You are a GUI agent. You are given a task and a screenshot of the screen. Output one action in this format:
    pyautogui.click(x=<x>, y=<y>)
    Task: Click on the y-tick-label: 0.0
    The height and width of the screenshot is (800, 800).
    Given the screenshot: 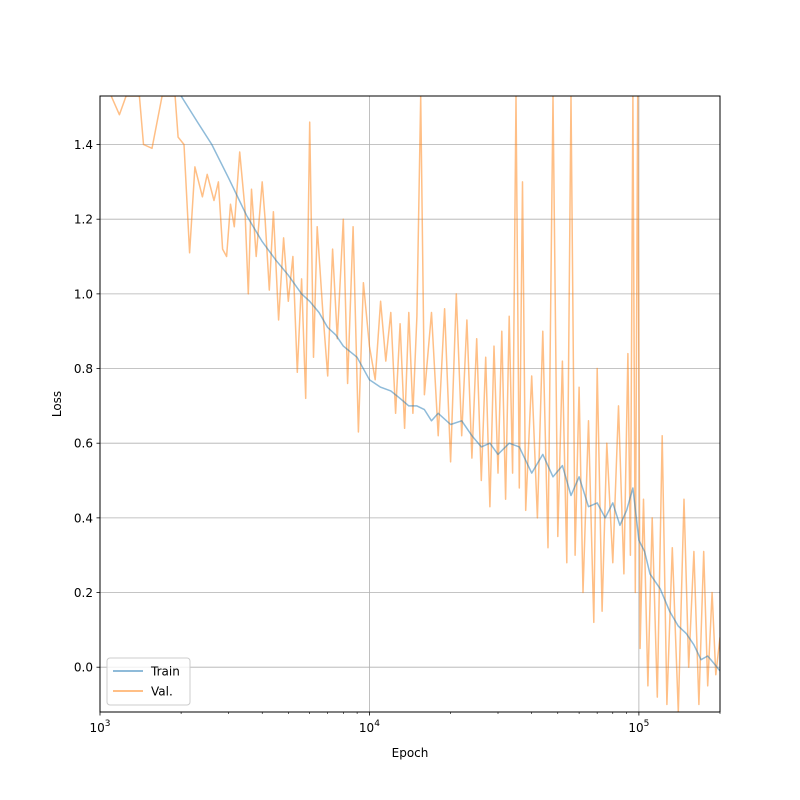 What is the action you would take?
    pyautogui.click(x=83, y=668)
    